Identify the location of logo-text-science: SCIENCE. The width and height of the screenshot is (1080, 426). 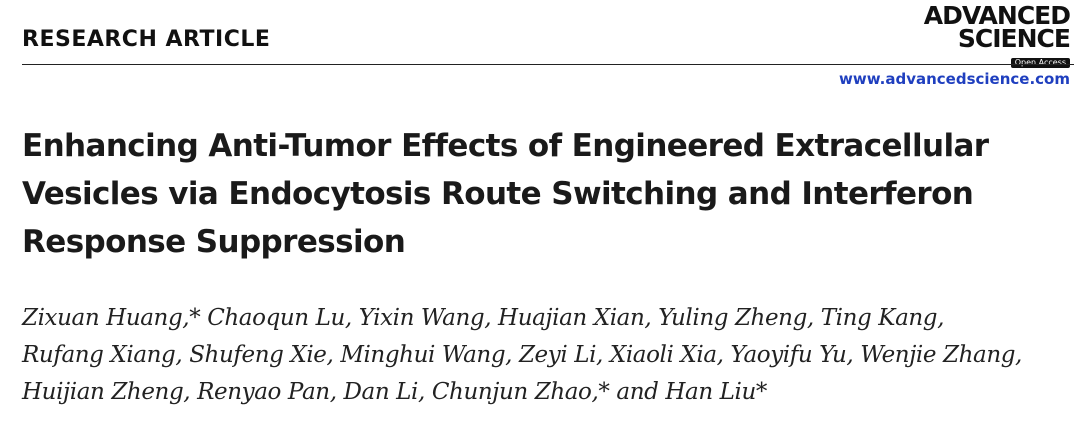
(1014, 38).